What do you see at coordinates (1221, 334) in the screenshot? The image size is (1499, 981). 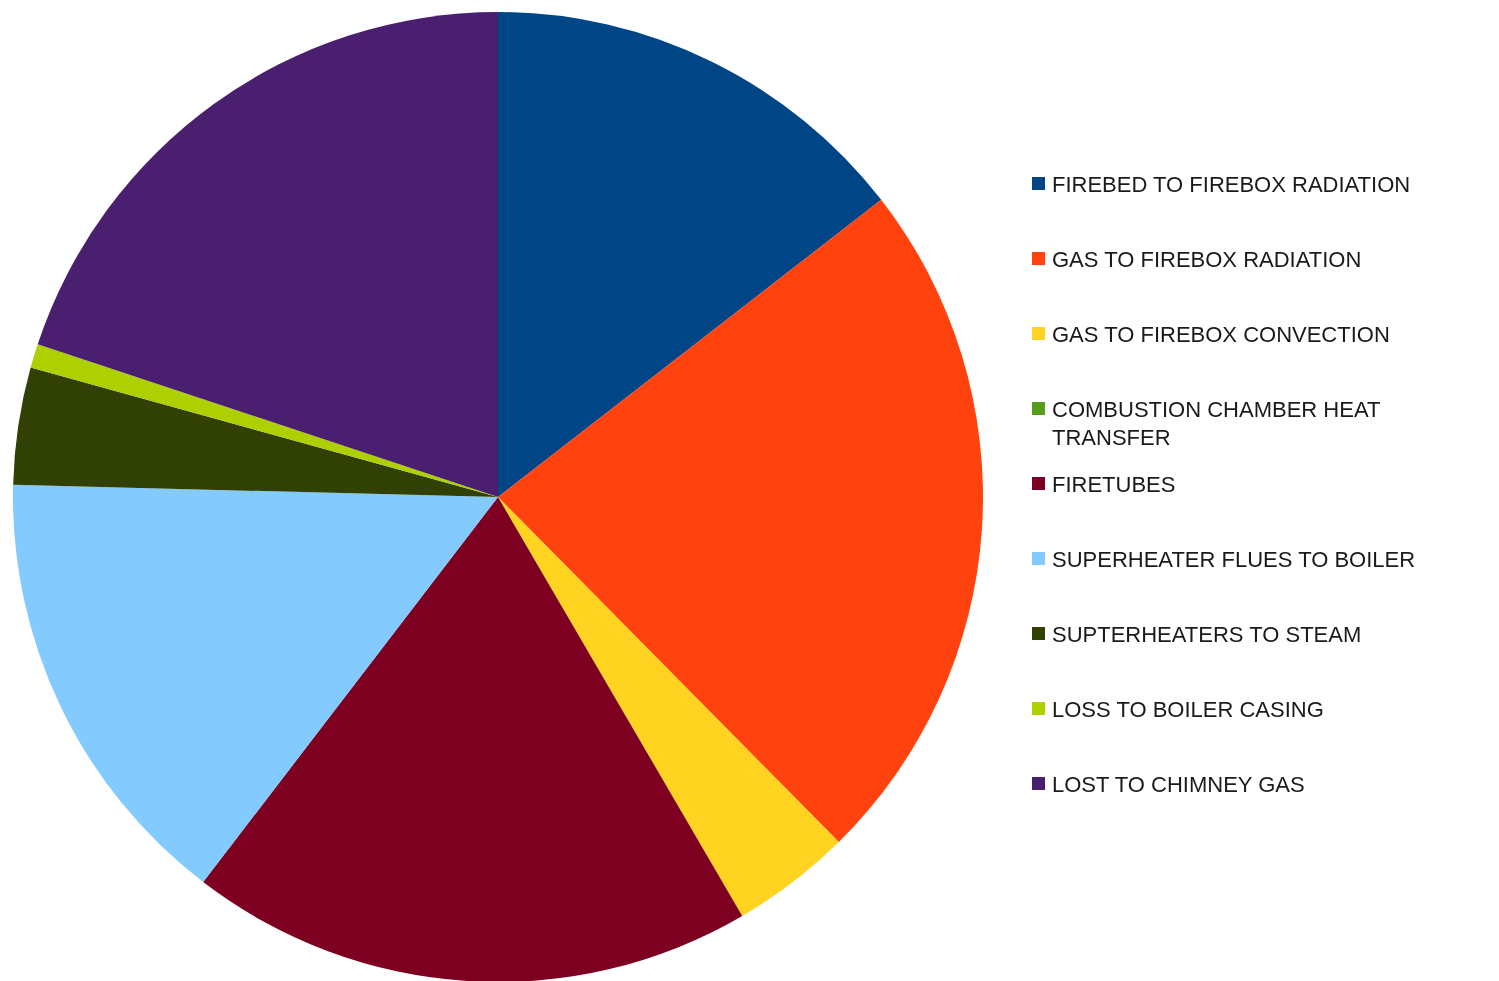 I see `legend-label: GAS TO FIREBOX CONVECTION` at bounding box center [1221, 334].